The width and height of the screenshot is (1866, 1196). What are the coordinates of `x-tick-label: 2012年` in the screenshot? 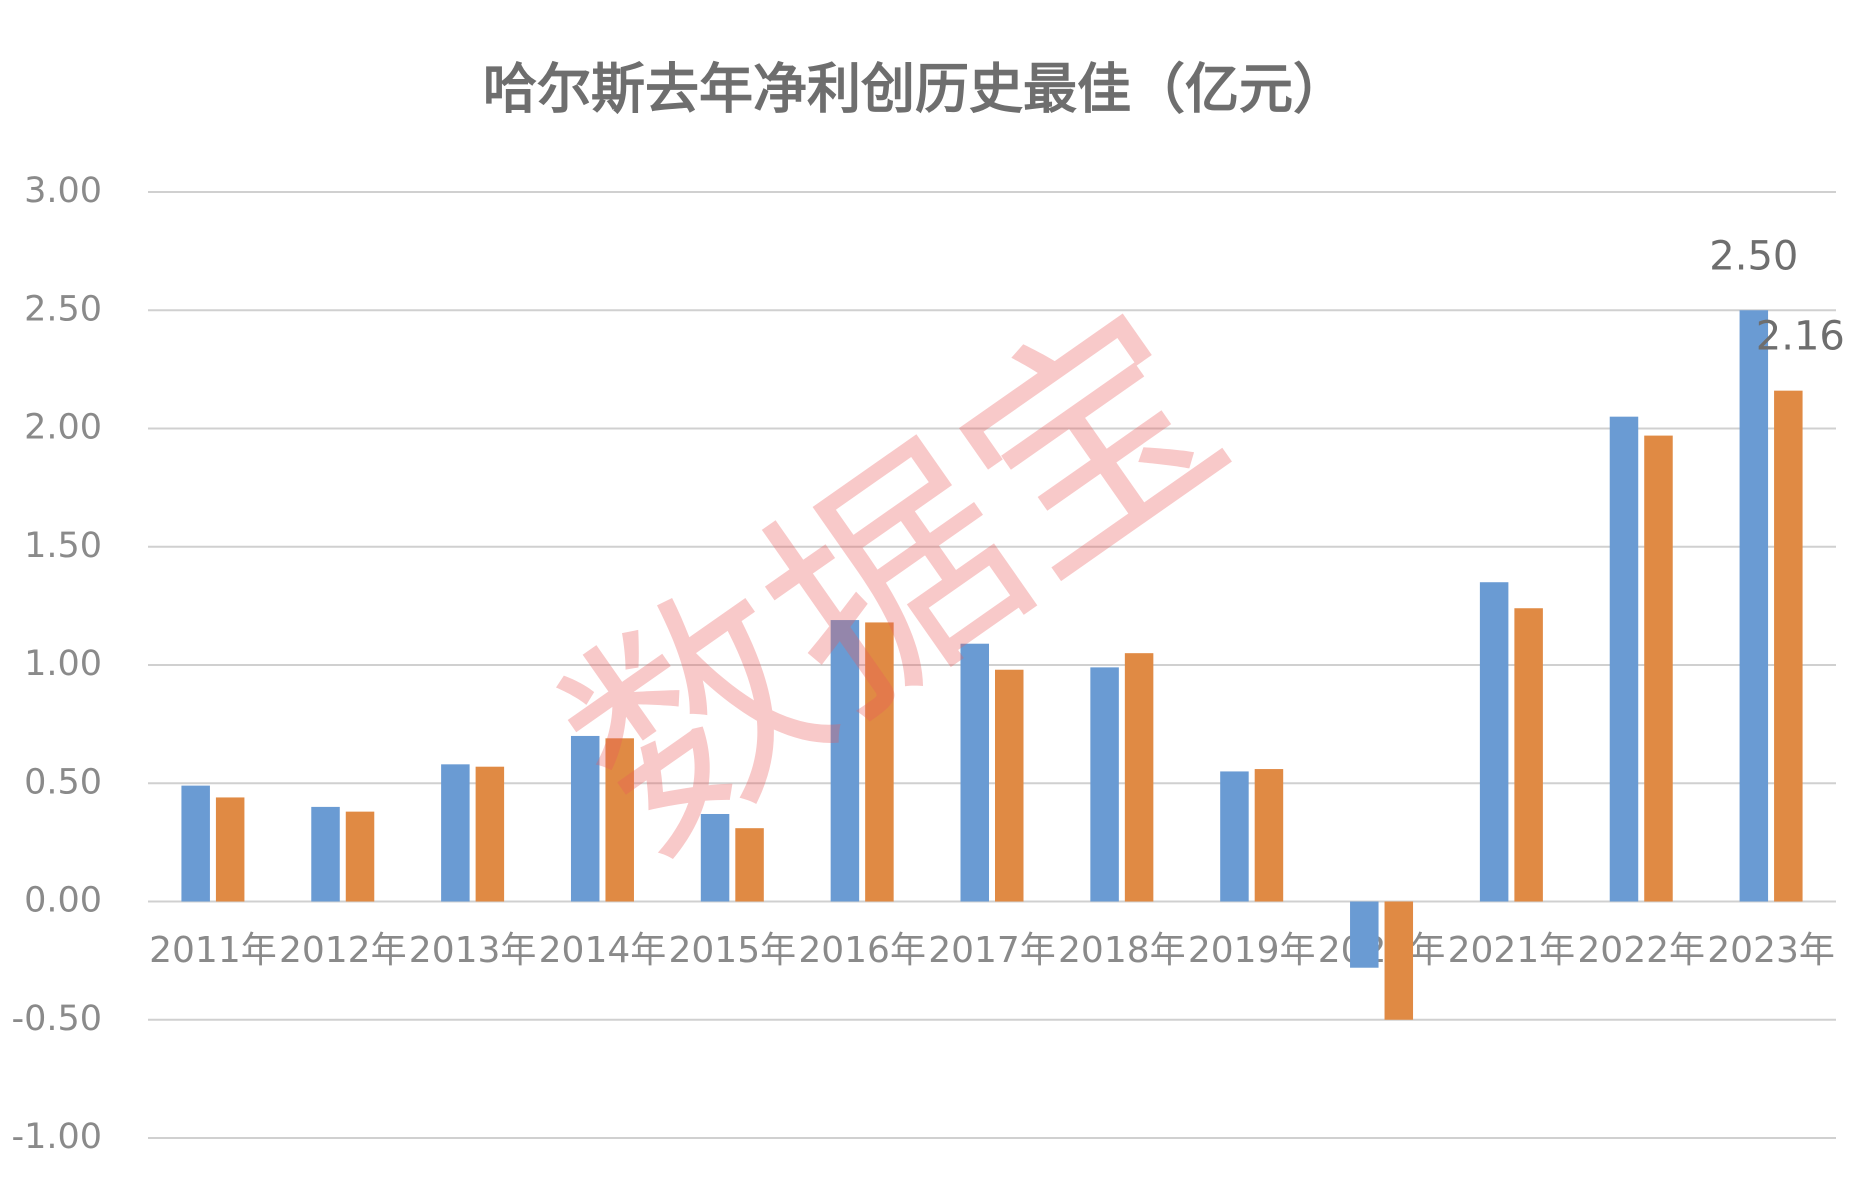 It's located at (343, 950).